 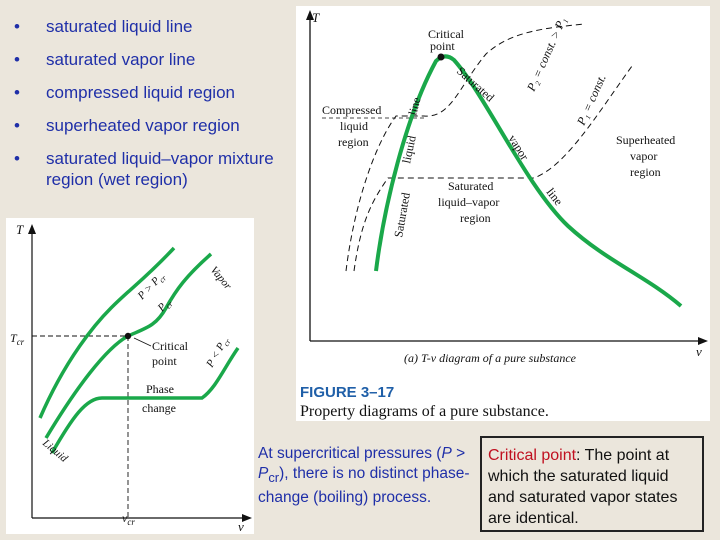 I want to click on bullet-text: superheated vapor region, so click(x=143, y=125).